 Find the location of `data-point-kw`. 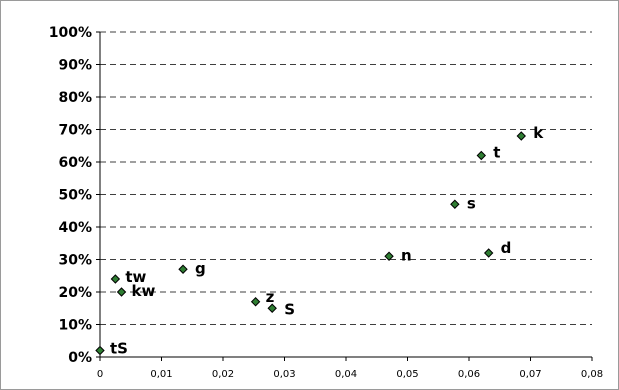

data-point-kw is located at coordinates (121, 292).